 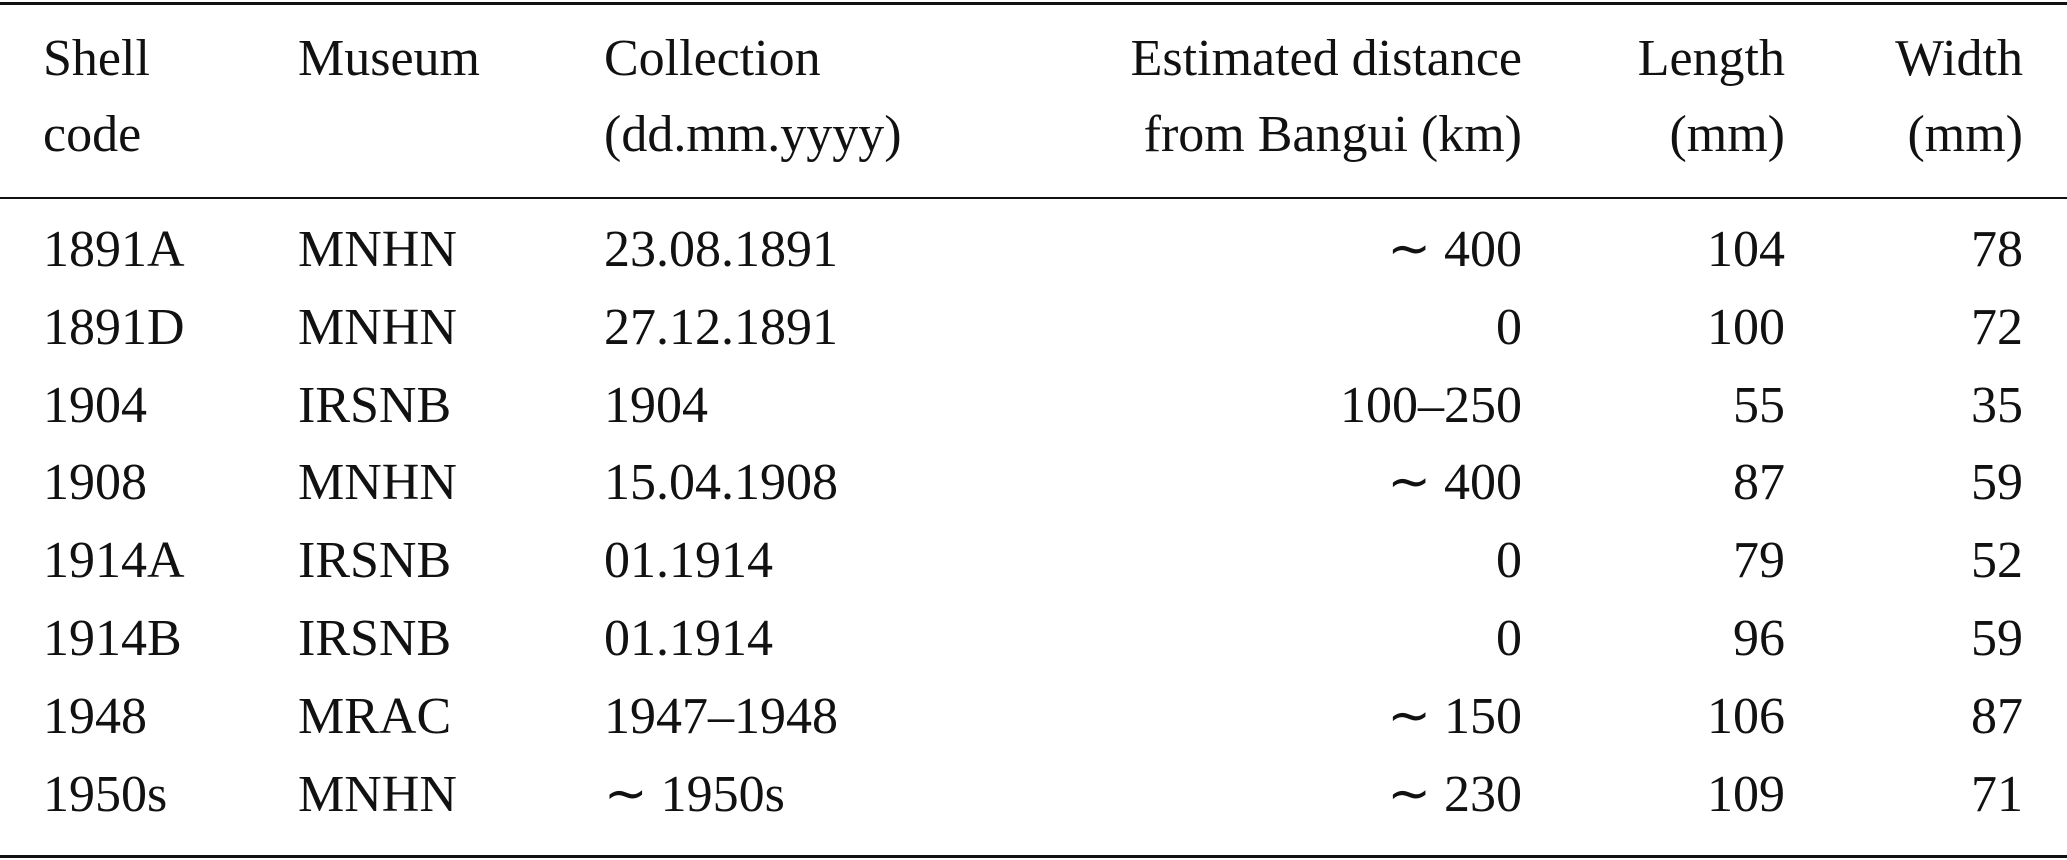 I want to click on table-cell: ∼ 230, so click(x=1454, y=794).